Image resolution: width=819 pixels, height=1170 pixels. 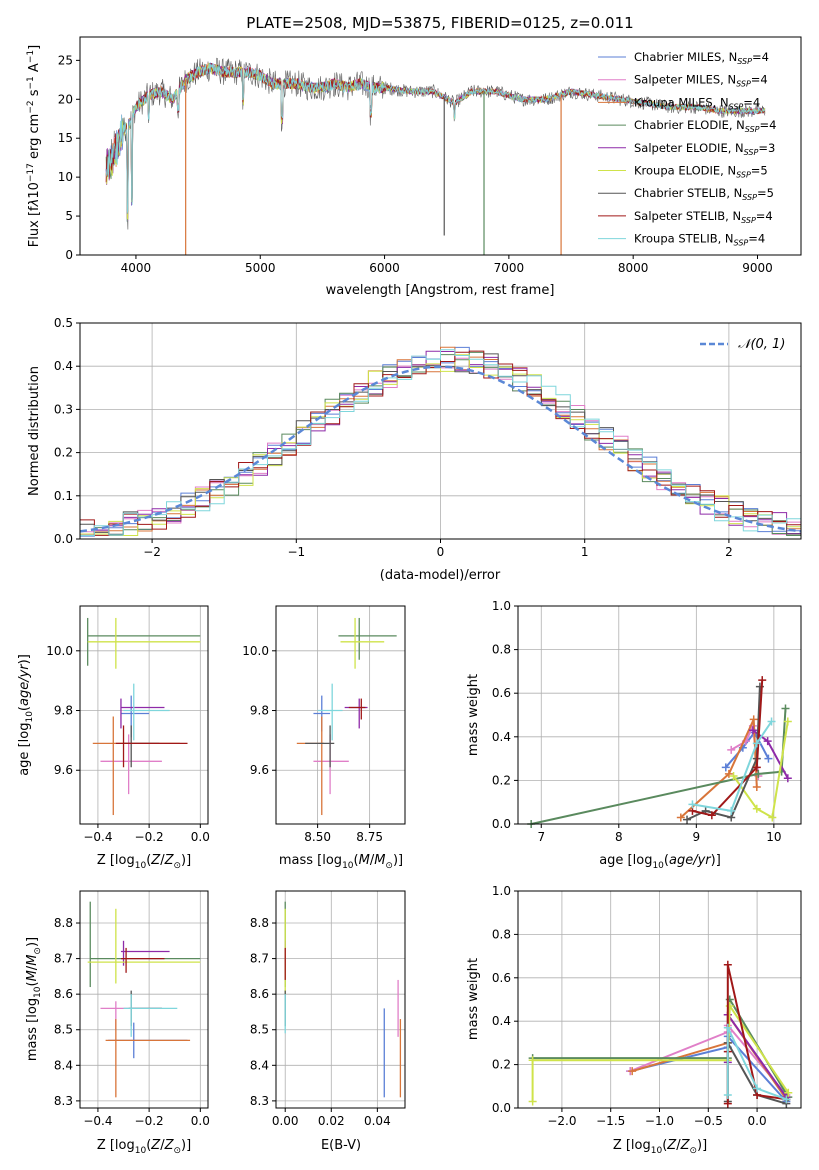 What do you see at coordinates (689, 125) in the screenshot?
I see `legend-prefix: Chabrier ELODIE, N` at bounding box center [689, 125].